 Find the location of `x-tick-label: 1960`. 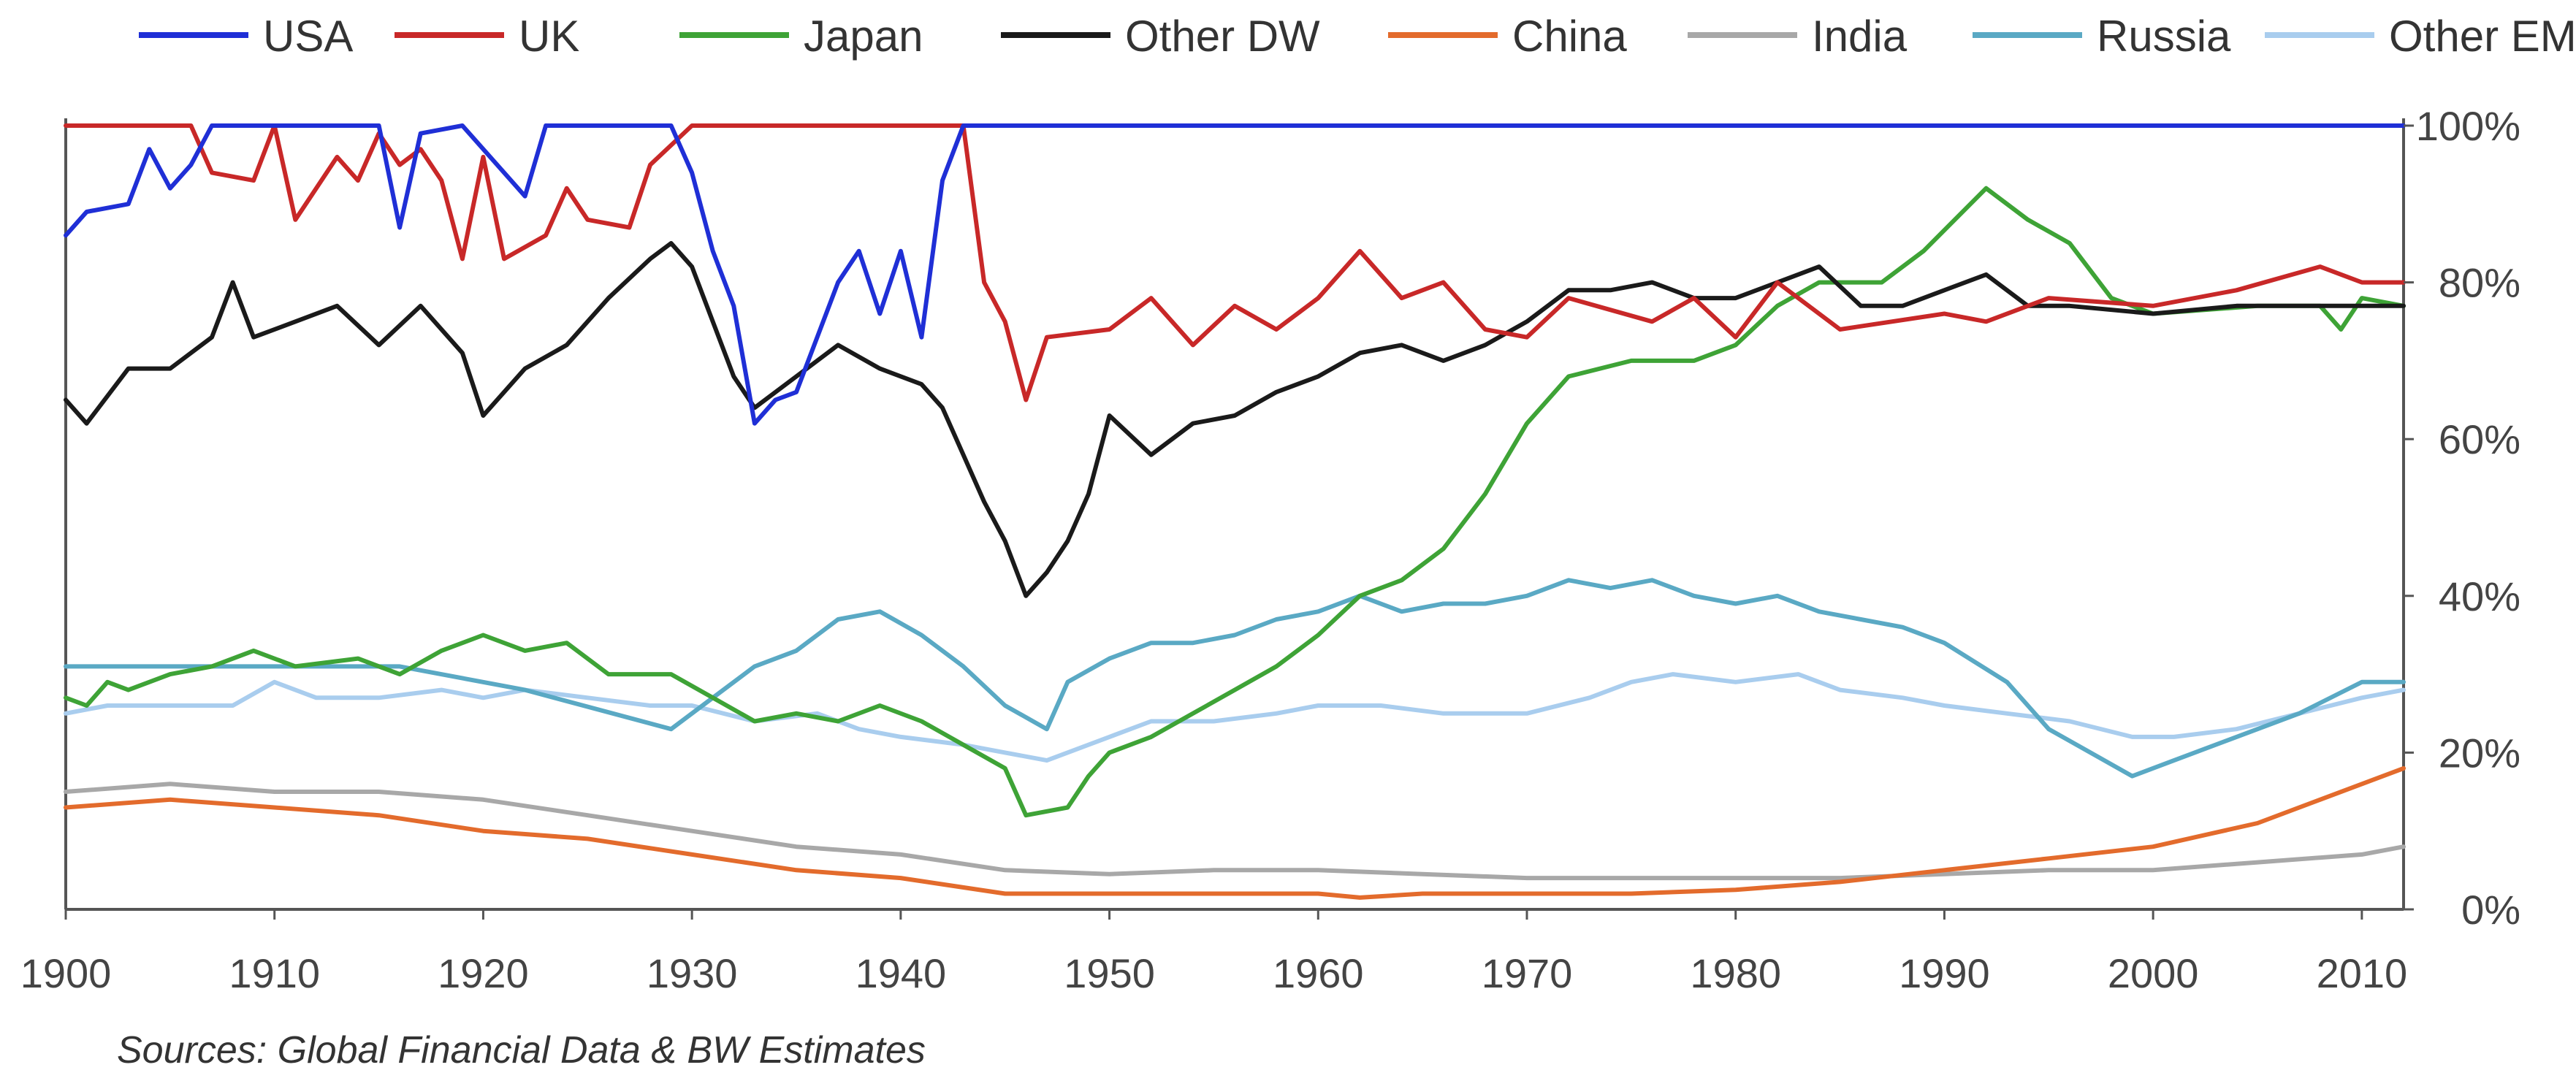

x-tick-label: 1960 is located at coordinates (1319, 973).